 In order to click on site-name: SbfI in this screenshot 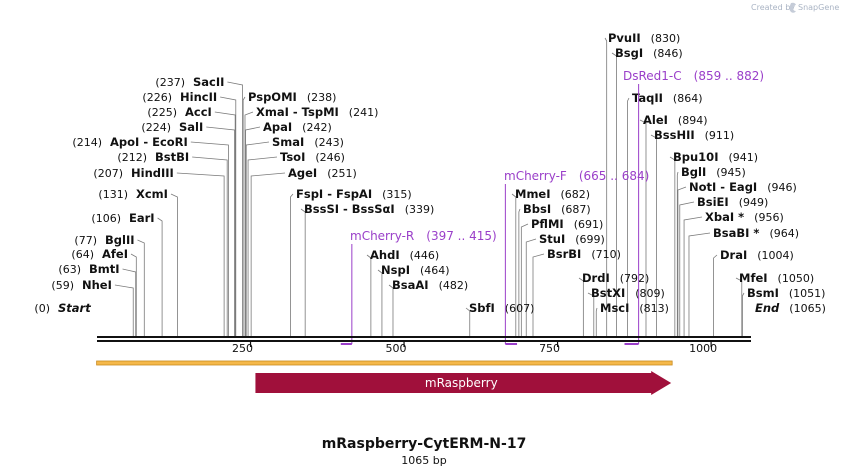, I will do `click(482, 308)`.